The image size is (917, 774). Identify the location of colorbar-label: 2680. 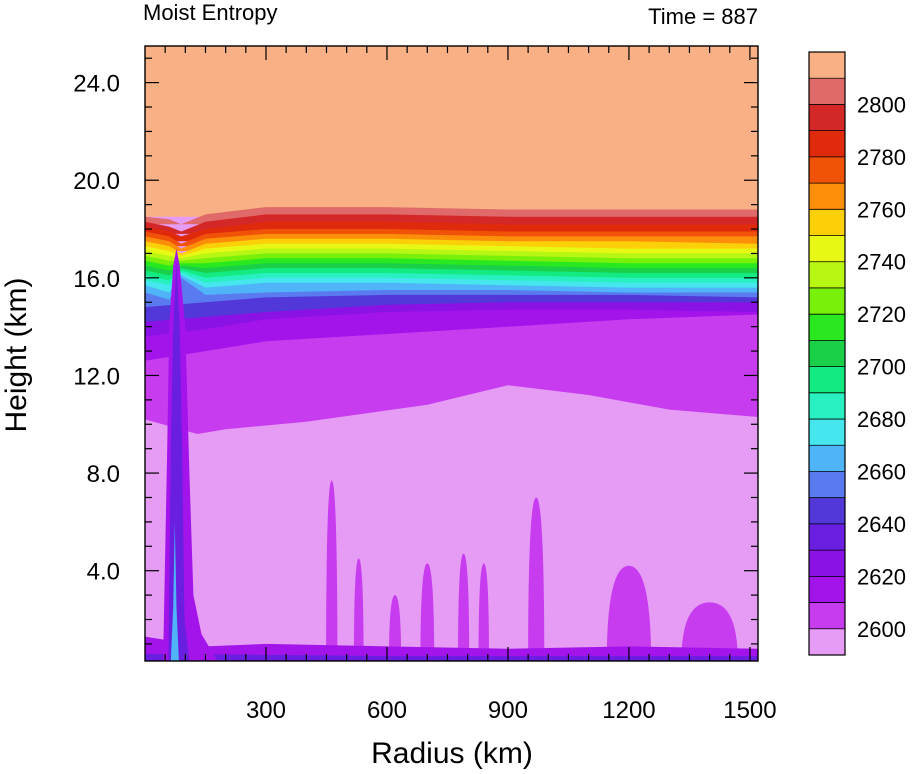
(881, 419).